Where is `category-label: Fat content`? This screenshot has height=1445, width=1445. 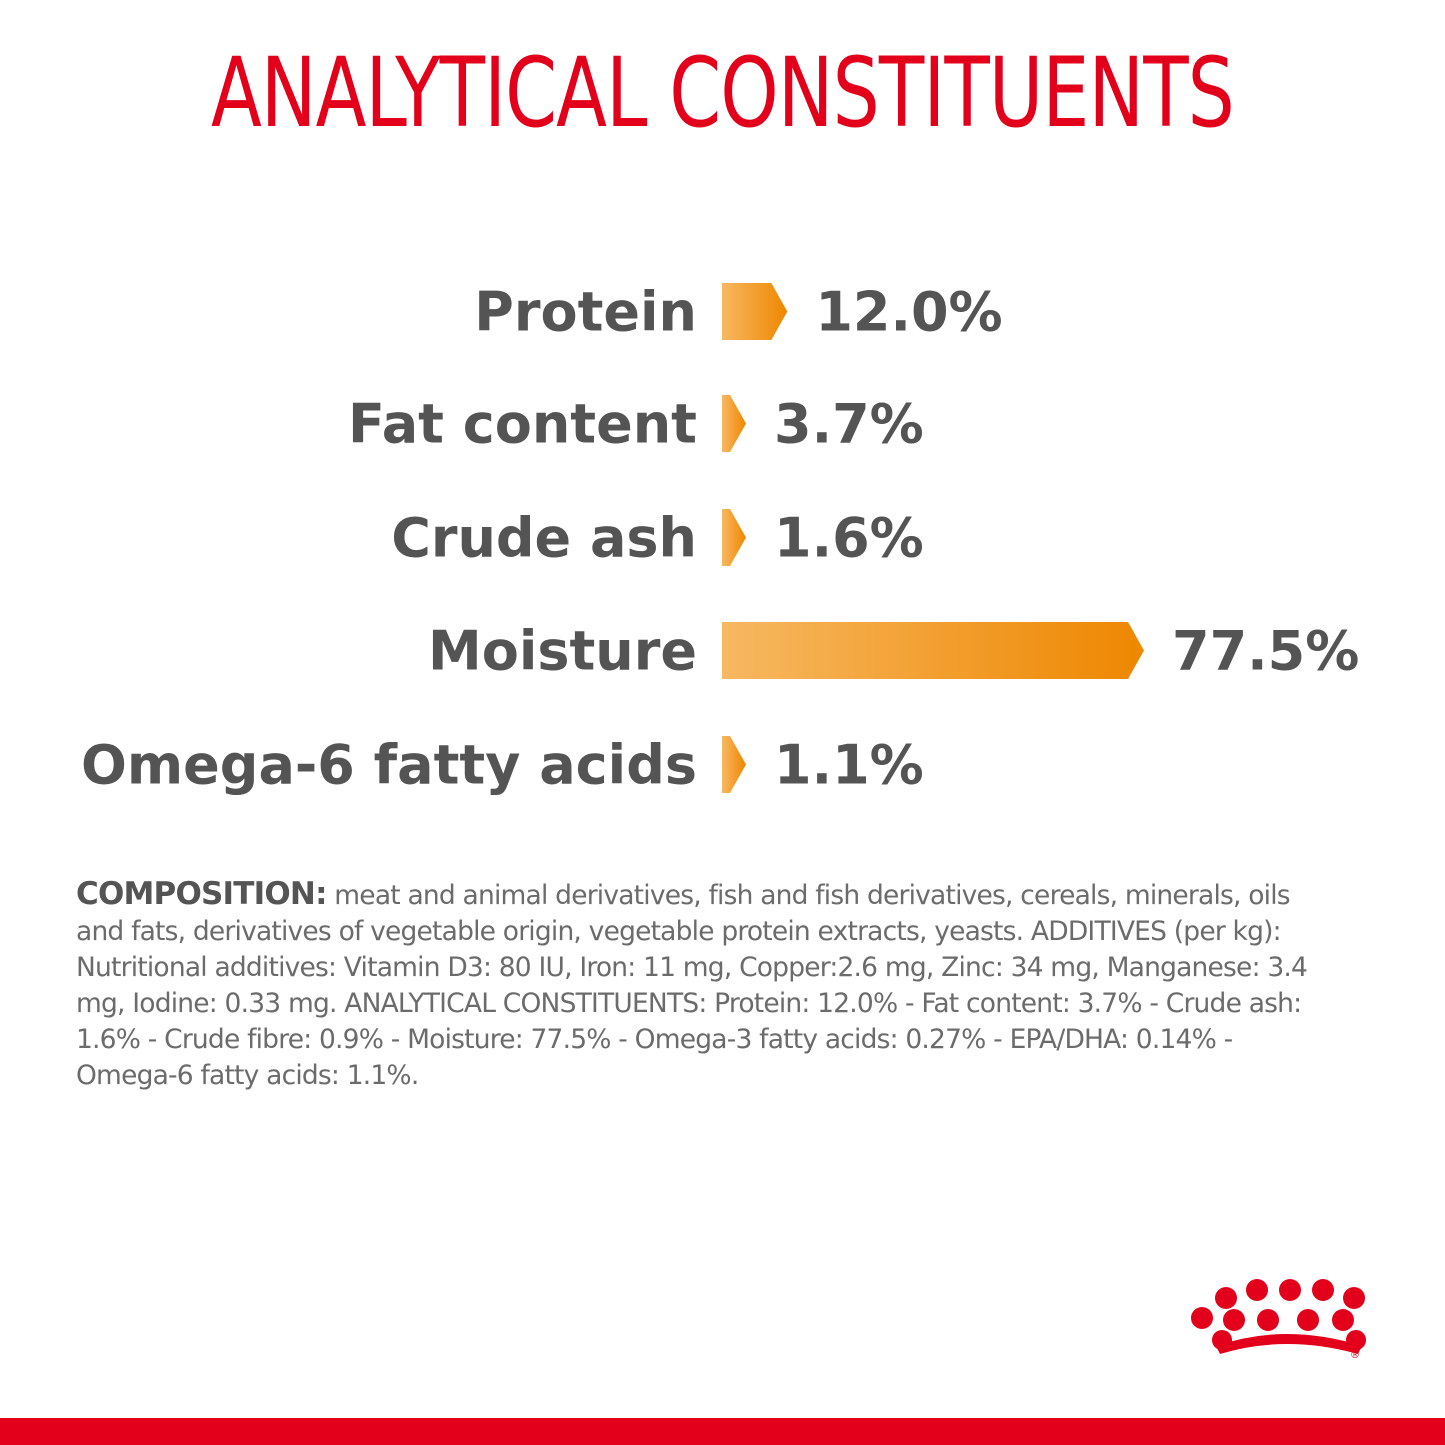 category-label: Fat content is located at coordinates (522, 424).